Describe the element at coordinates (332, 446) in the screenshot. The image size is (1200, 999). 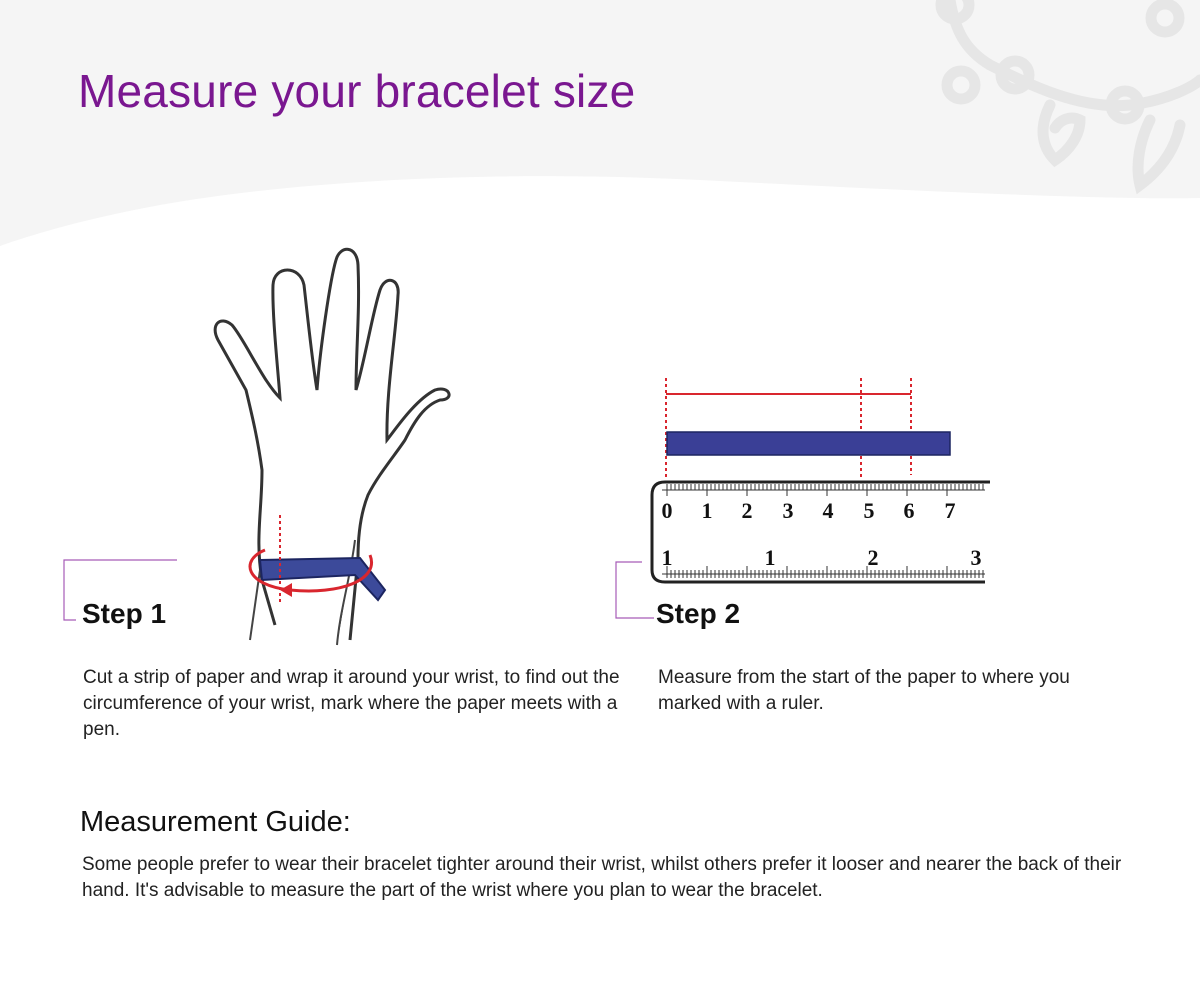
I see `hand-wrist-illustration` at that location.